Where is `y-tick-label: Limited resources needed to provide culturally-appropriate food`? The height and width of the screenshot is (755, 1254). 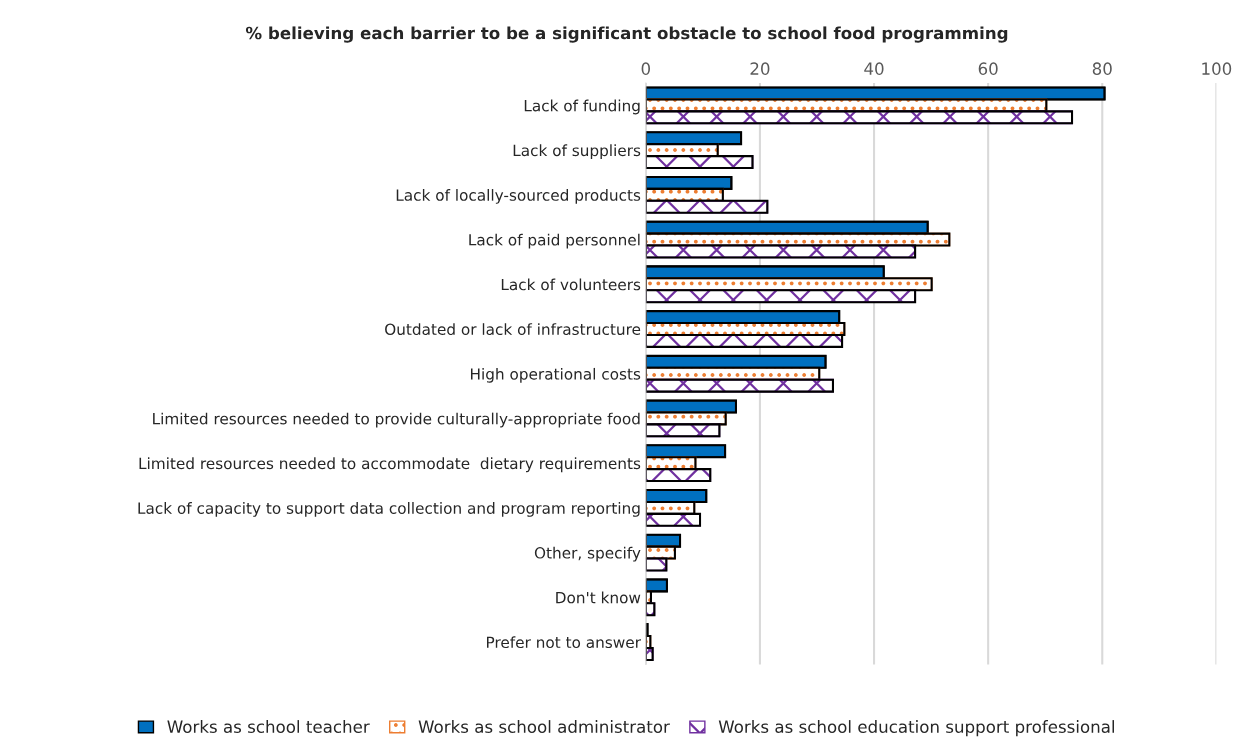
y-tick-label: Limited resources needed to provide culturally-appropriate food is located at coordinates (396, 420).